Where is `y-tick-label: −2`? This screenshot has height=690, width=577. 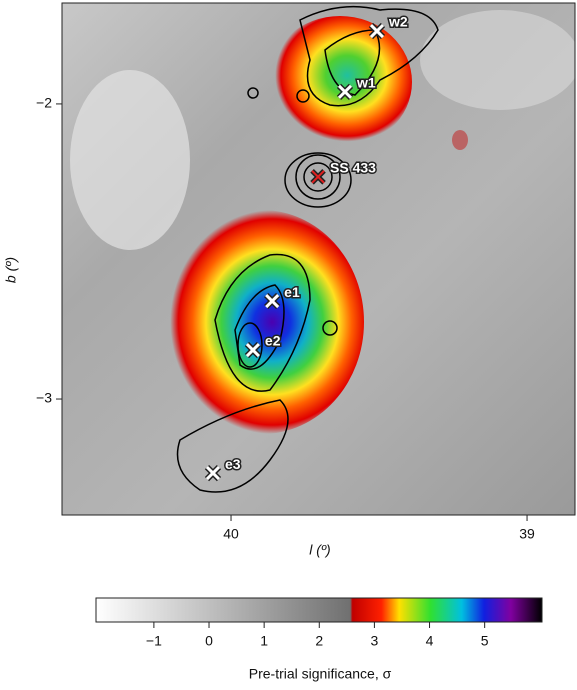
y-tick-label: −2 is located at coordinates (44, 103).